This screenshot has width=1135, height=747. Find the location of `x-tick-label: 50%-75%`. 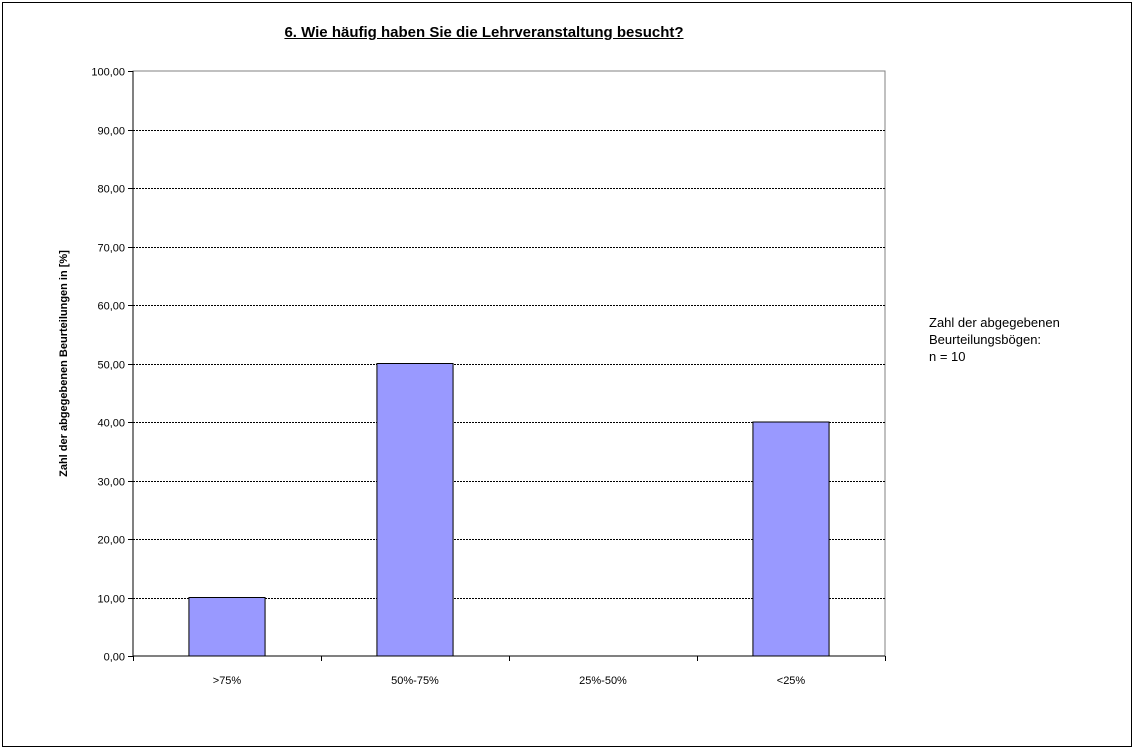

x-tick-label: 50%-75% is located at coordinates (415, 681).